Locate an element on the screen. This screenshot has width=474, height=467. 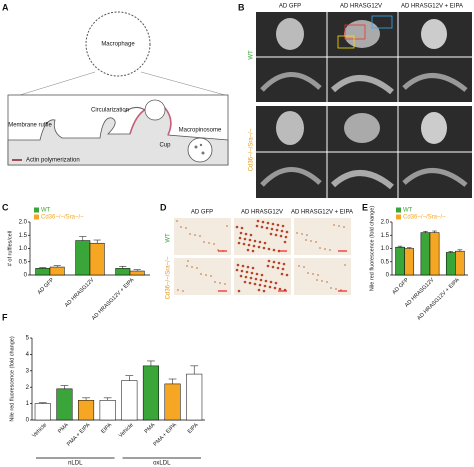
y-tick-label: 1.0 is located at coordinates (23, 249).